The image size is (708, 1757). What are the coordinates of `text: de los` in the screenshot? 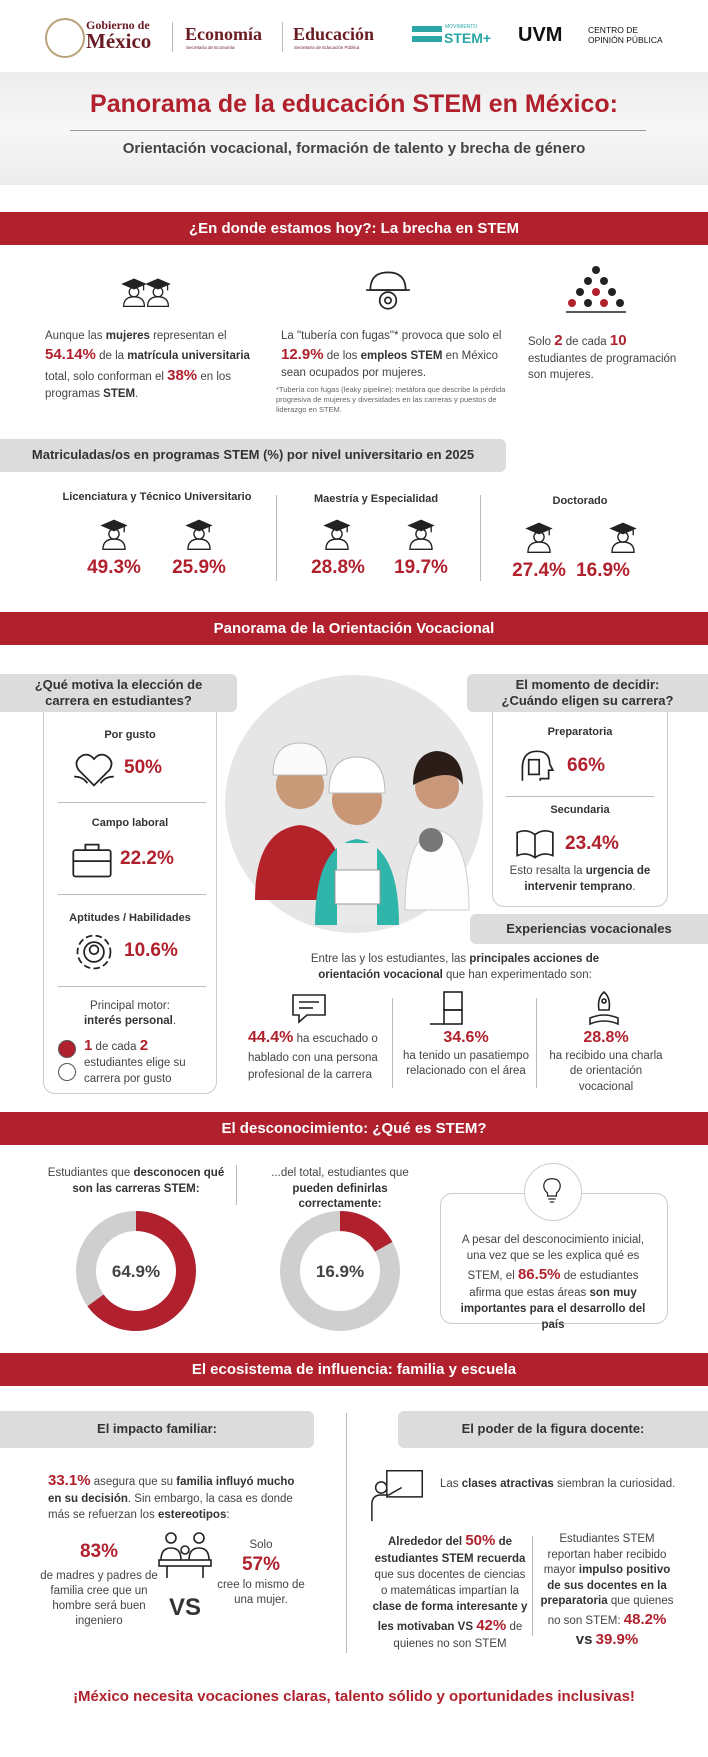 It's located at (342, 356).